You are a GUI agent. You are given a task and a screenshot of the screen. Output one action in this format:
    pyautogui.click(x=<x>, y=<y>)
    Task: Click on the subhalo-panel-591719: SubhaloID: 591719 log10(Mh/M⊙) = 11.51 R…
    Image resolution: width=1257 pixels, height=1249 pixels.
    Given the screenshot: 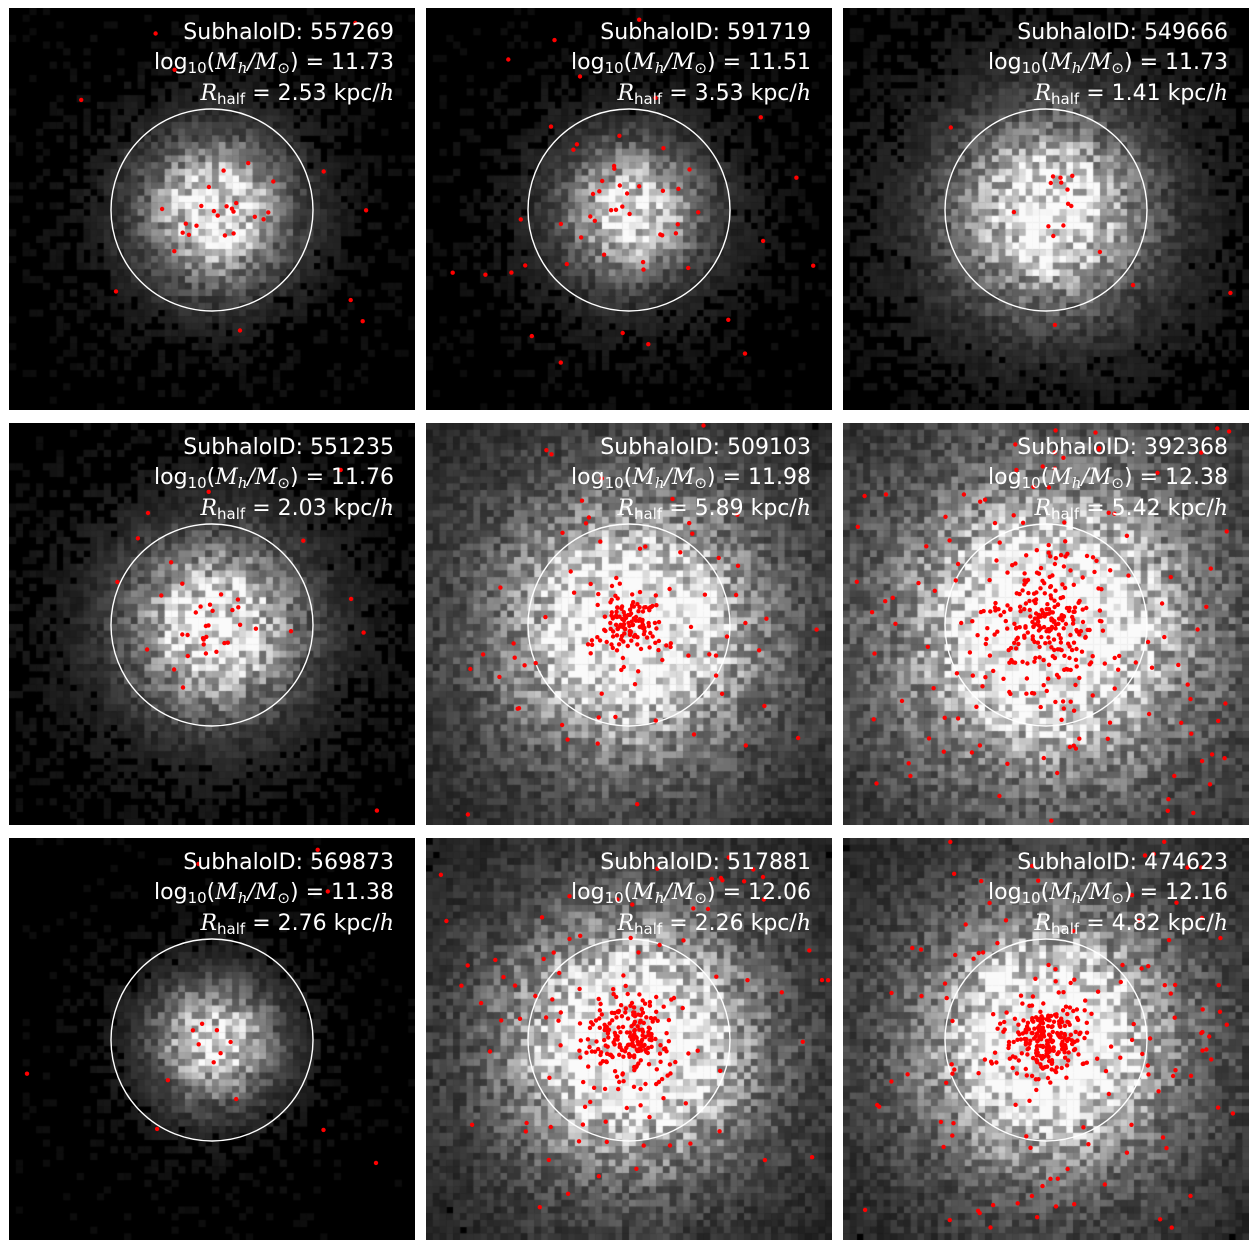 What is the action you would take?
    pyautogui.click(x=629, y=209)
    